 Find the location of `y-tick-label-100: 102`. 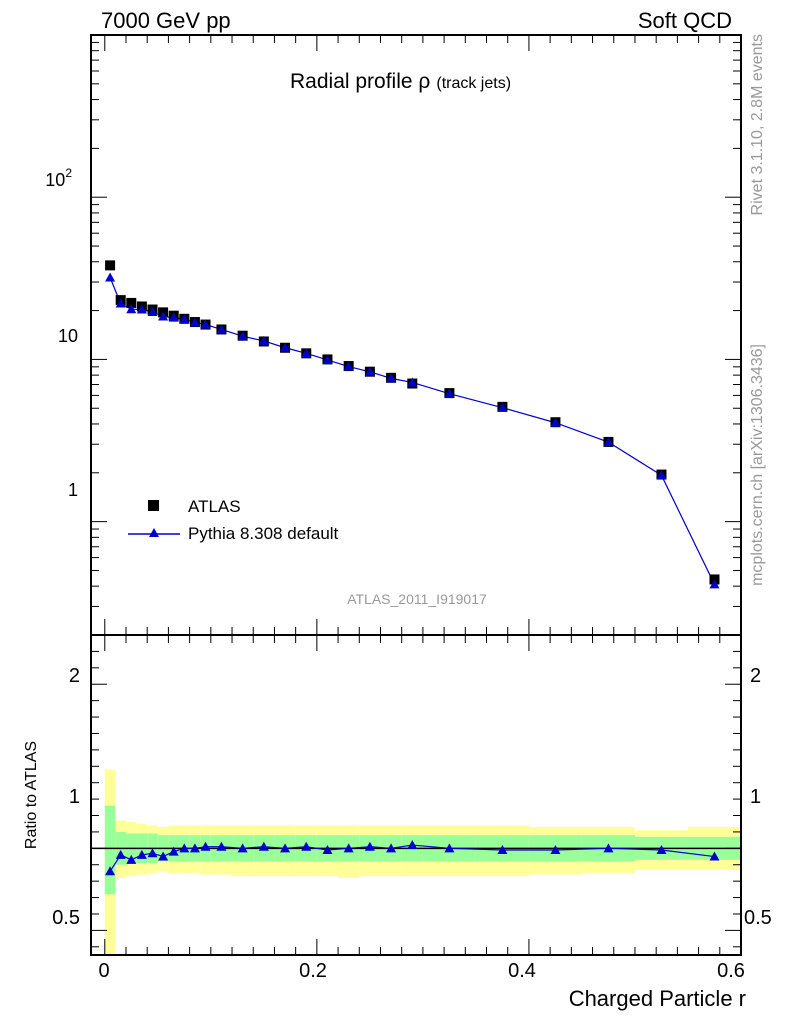

y-tick-label-100: 102 is located at coordinates (58, 178).